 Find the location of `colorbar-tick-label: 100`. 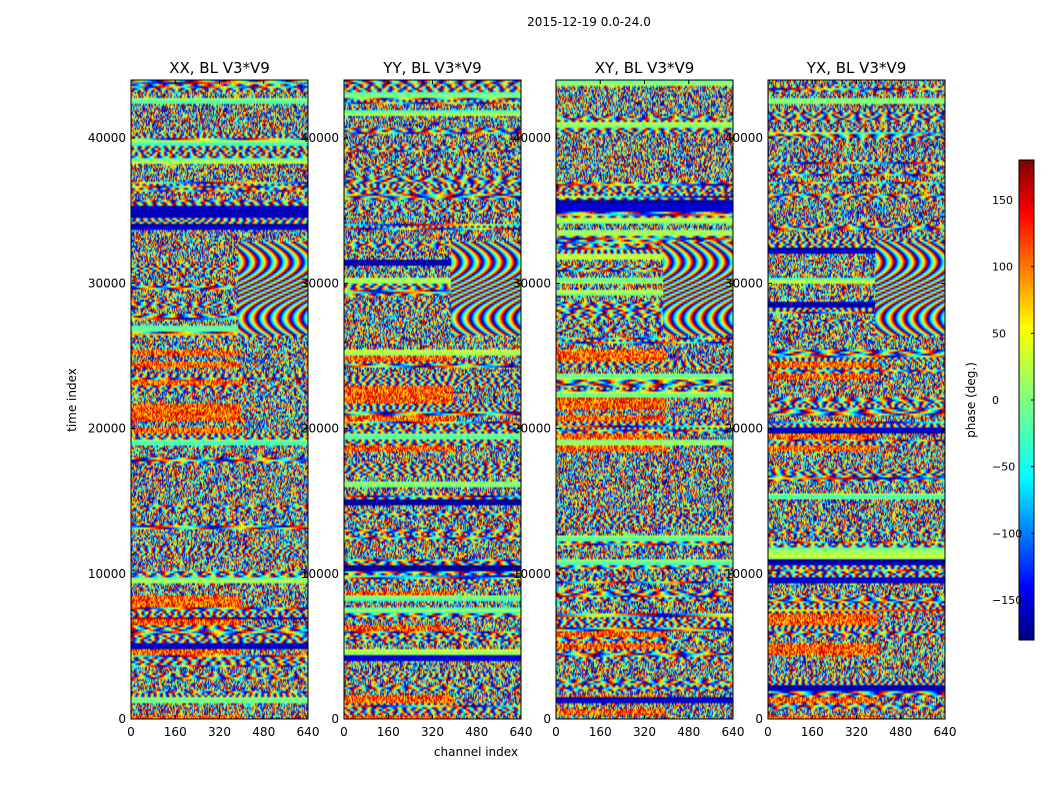

colorbar-tick-label: 100 is located at coordinates (1002, 267).